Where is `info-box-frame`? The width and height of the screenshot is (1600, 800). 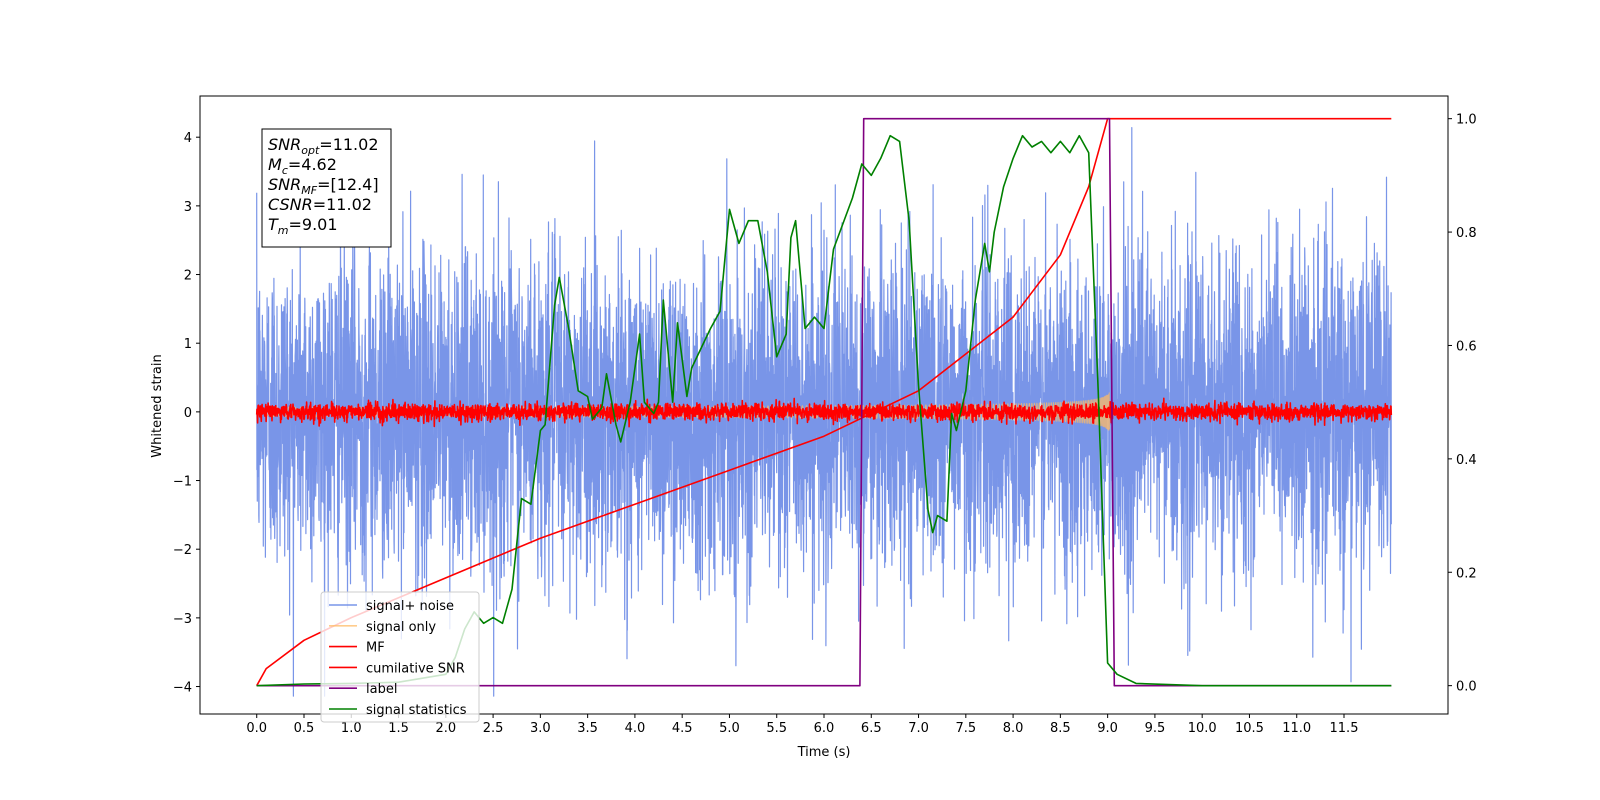
info-box-frame is located at coordinates (326, 188).